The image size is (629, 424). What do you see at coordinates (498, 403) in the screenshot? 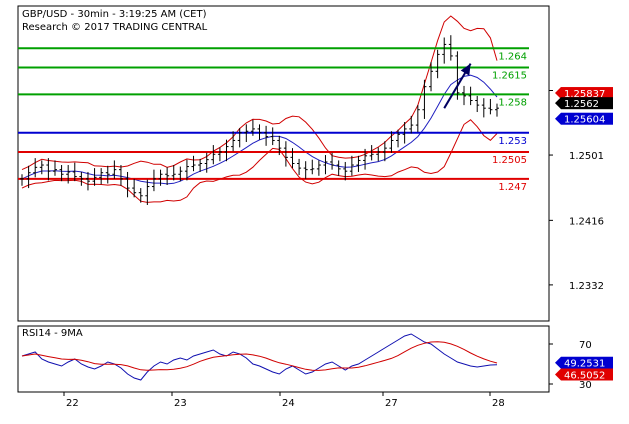
I see `time-tick-label: 28` at bounding box center [498, 403].